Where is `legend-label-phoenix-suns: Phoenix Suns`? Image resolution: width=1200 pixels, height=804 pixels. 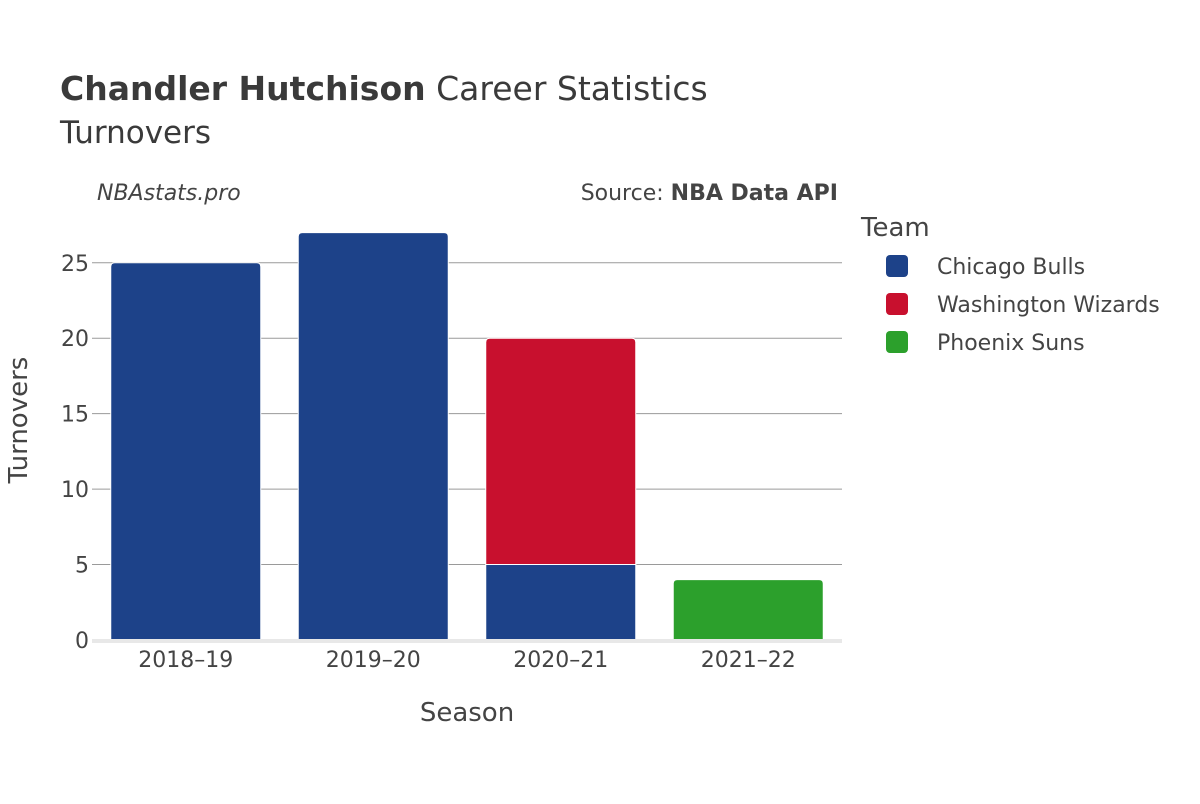
legend-label-phoenix-suns: Phoenix Suns is located at coordinates (1011, 343).